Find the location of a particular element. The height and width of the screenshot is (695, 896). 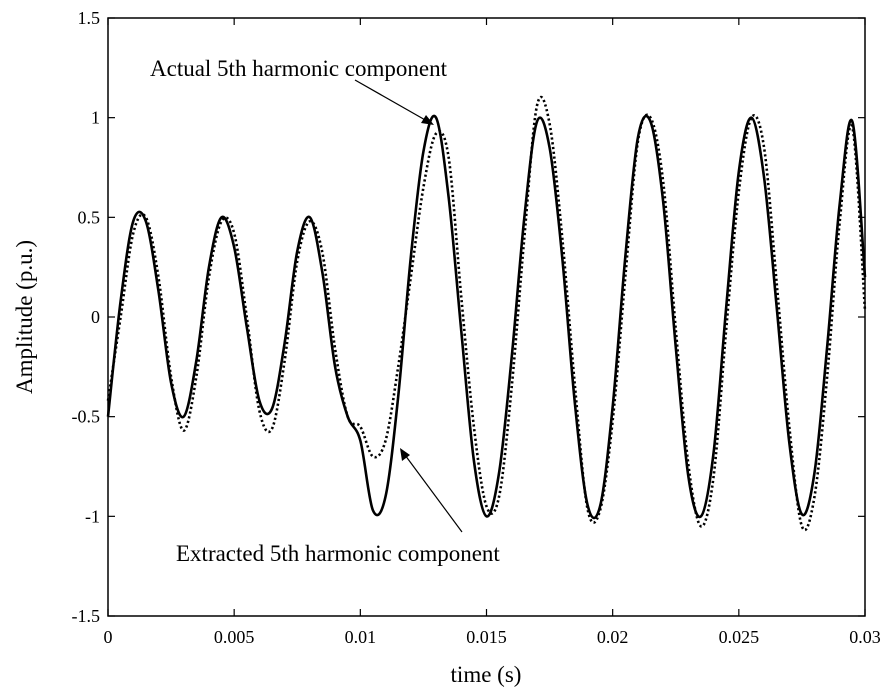

x-tick-label: 0 is located at coordinates (108, 637).